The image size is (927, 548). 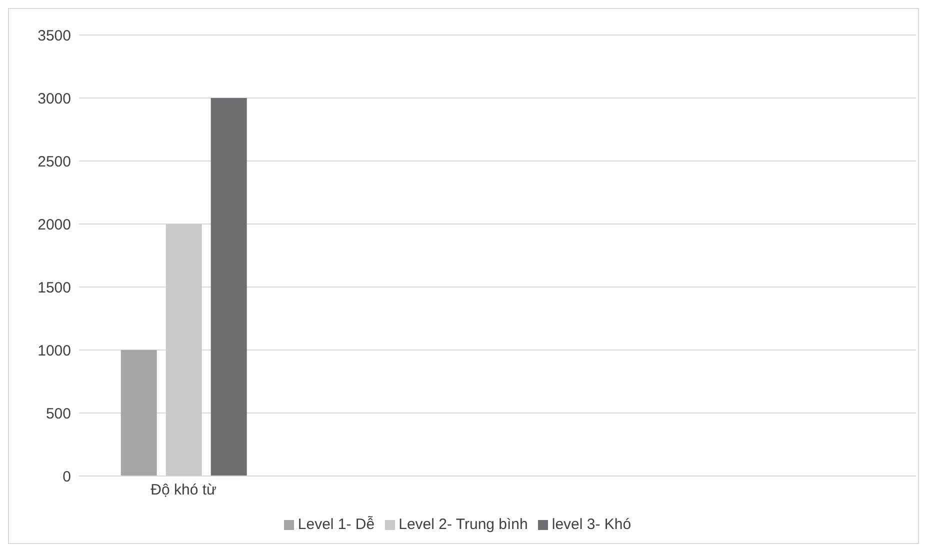 I want to click on y-tick-label: 1500, so click(x=54, y=287).